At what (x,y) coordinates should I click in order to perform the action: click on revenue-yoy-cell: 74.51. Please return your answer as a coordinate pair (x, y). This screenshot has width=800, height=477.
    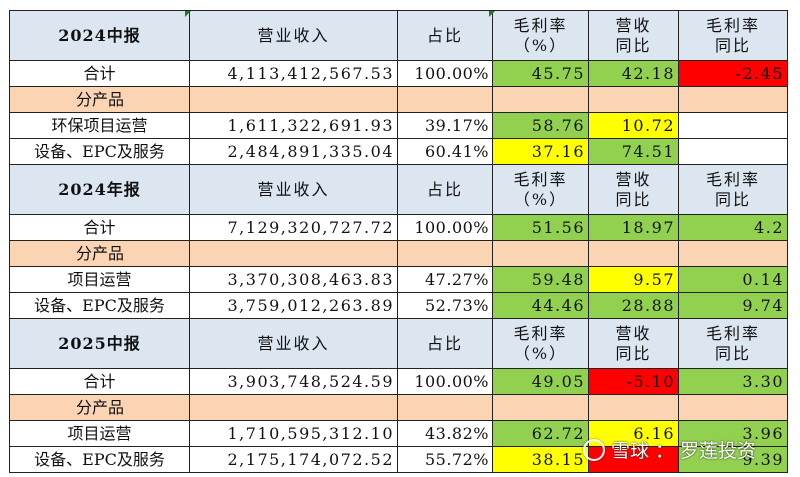
    Looking at the image, I should click on (633, 151).